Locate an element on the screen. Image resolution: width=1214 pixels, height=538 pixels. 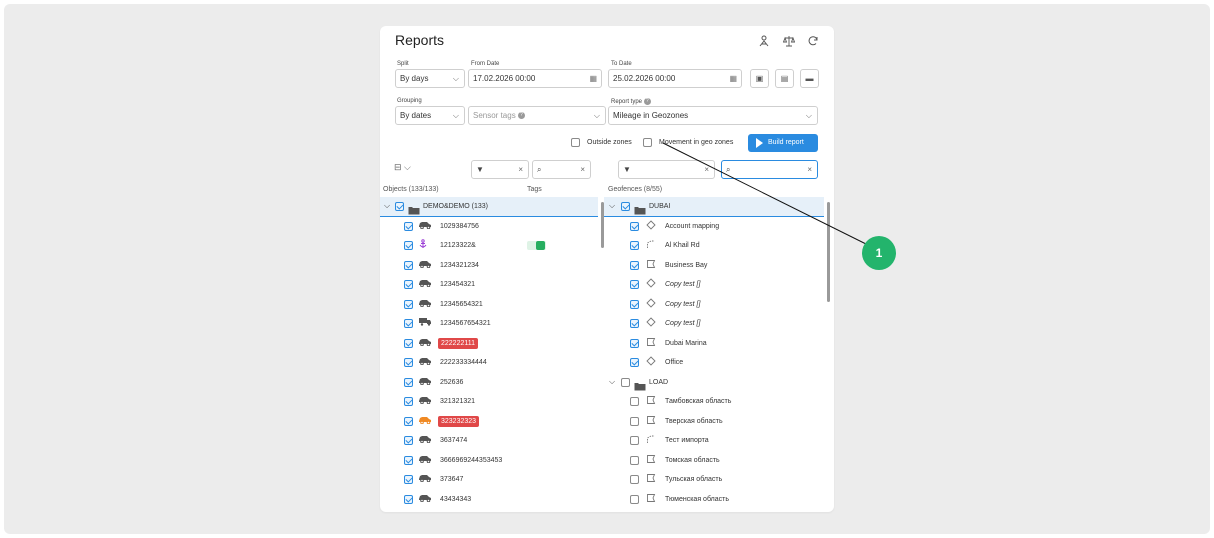
geofence-row: Томская область is located at coordinates (714, 461).